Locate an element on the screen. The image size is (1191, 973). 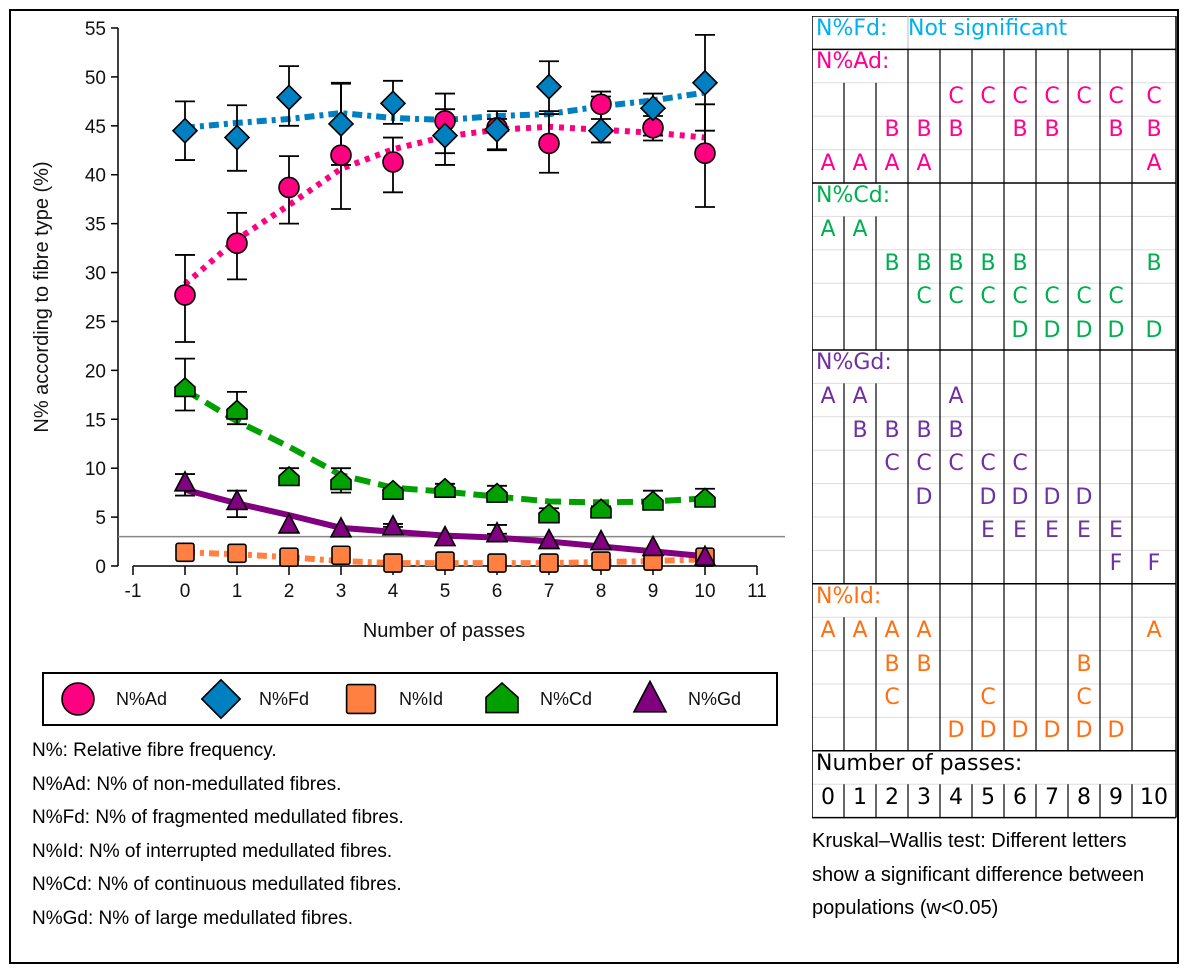
x-tick-label: 11 is located at coordinates (757, 591).